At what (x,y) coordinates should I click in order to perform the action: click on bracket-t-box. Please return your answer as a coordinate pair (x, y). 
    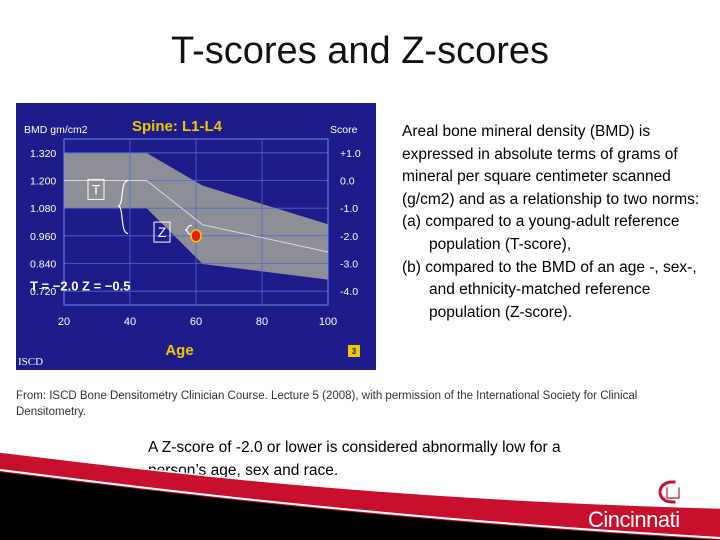
    Looking at the image, I should click on (96, 189).